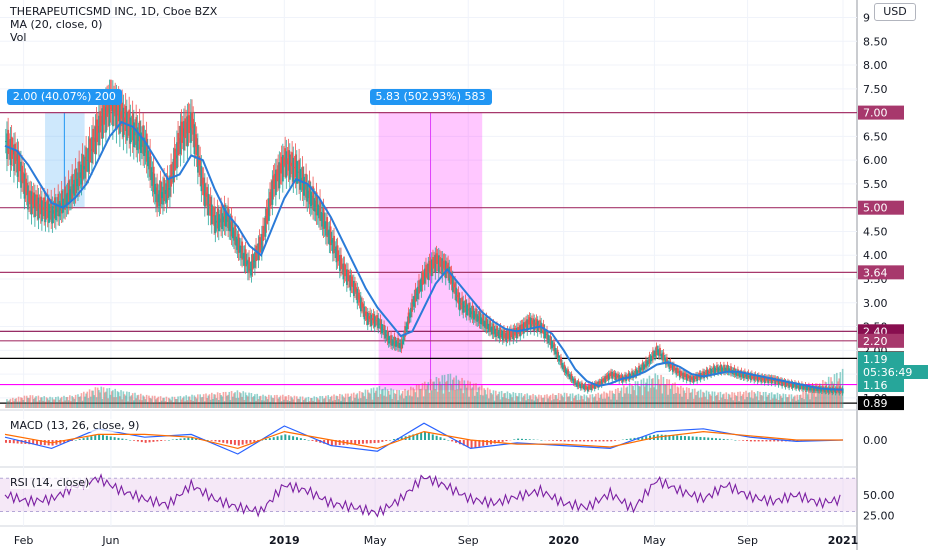 This screenshot has width=932, height=550. I want to click on y-tick-label: 7.50, so click(875, 89).